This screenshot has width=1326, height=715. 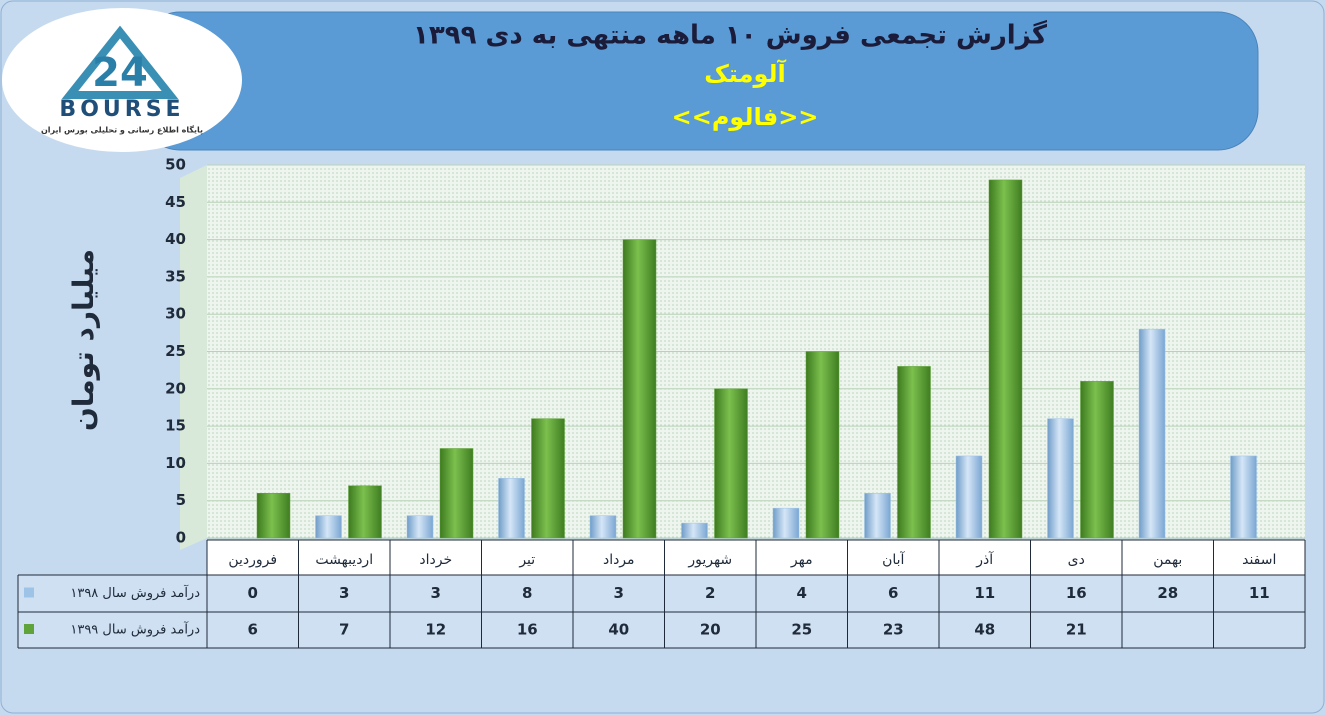 I want to click on y-tick-label: 25, so click(x=175, y=351).